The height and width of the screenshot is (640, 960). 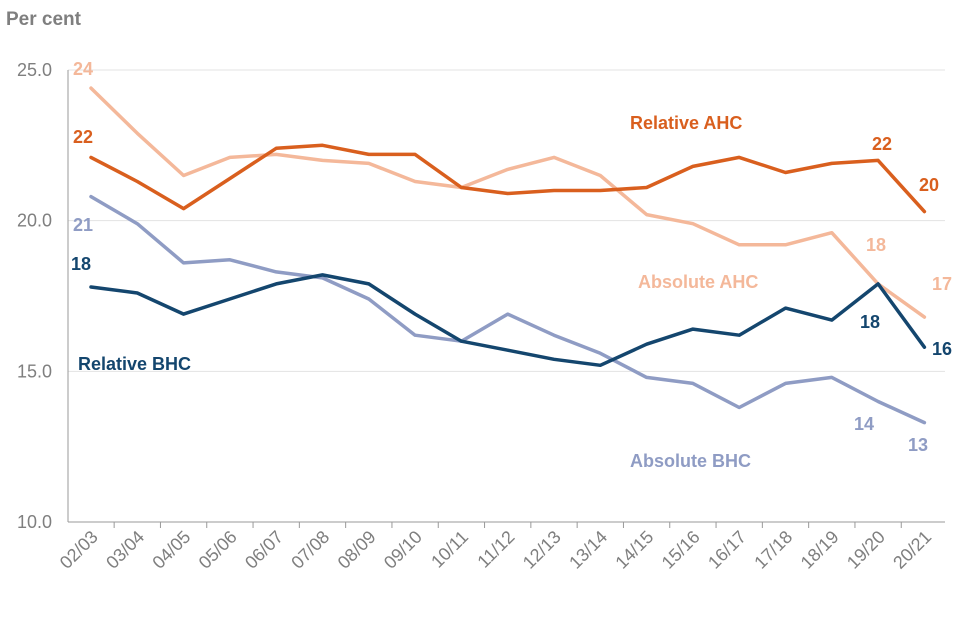 I want to click on value-label: 16, so click(x=942, y=349).